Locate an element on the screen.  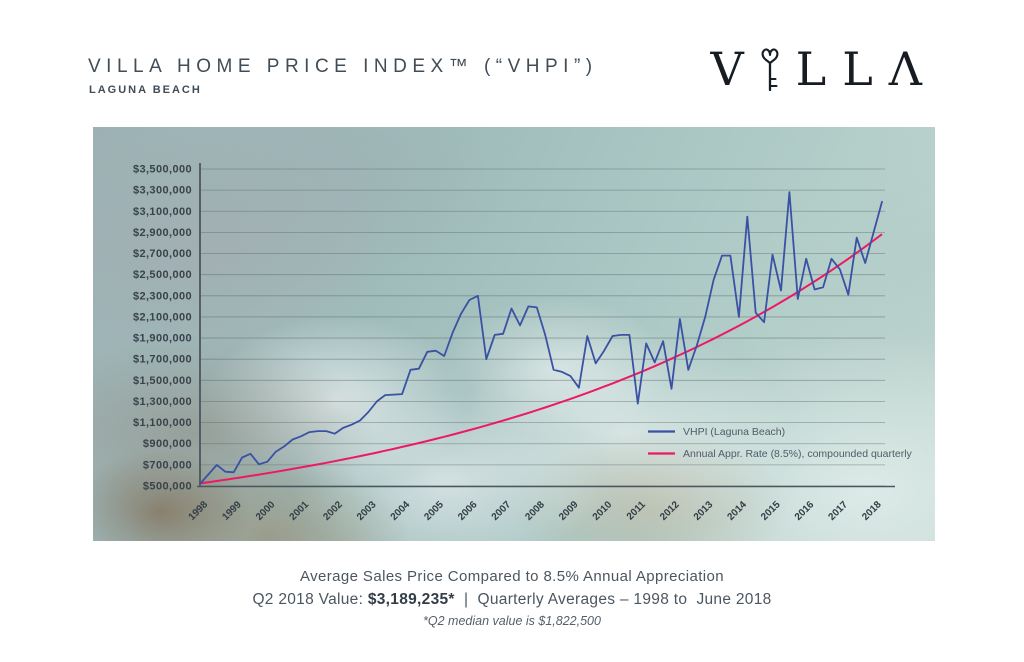
villa-logo: V L L Λ is located at coordinates (816, 68).